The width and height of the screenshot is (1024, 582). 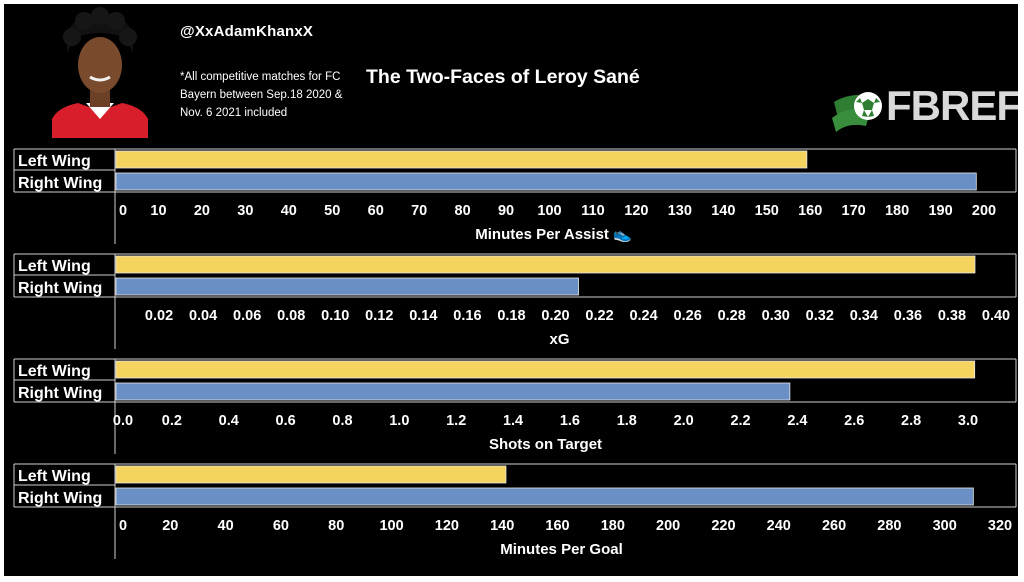 I want to click on x-axis-label: xG, so click(x=559, y=339).